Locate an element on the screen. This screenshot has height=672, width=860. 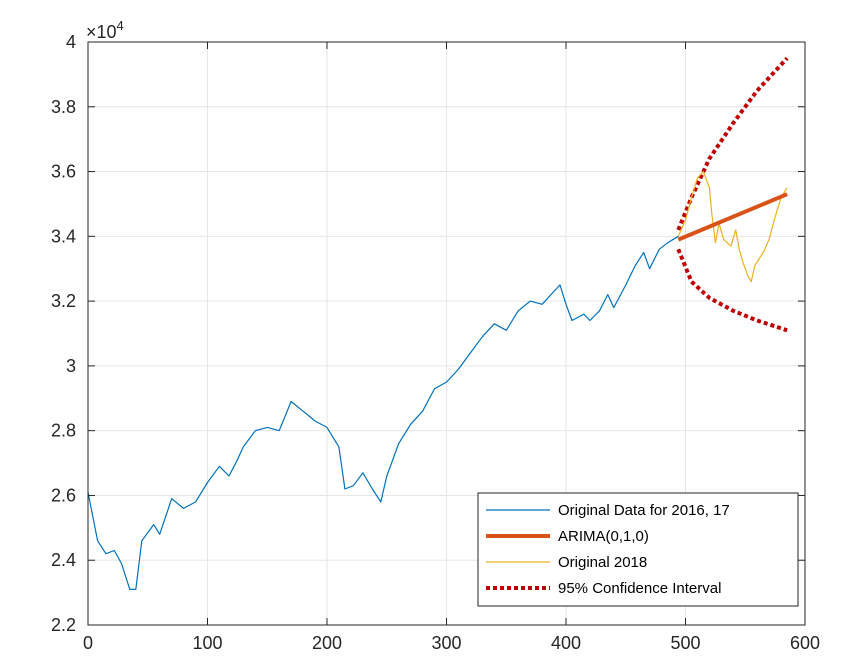
y-exponent-base: ×10 is located at coordinates (101, 32).